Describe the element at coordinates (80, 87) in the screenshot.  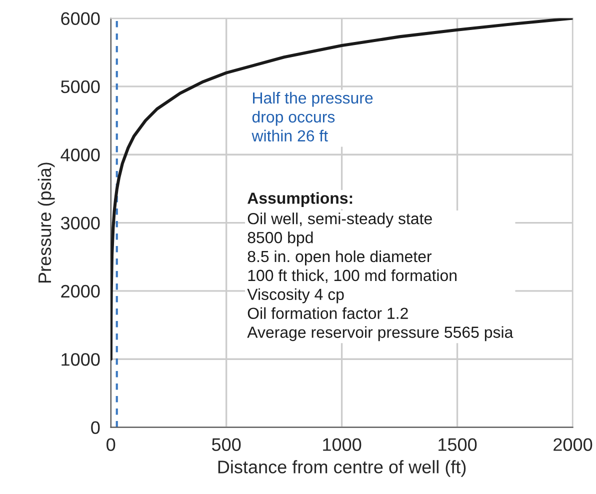
I see `y-tick-label: 5000` at that location.